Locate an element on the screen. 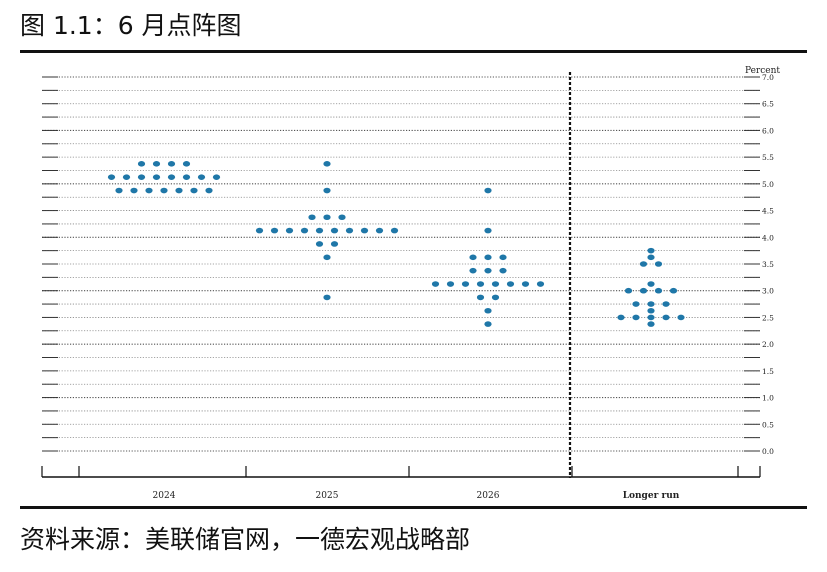 This screenshot has height=572, width=827. x-tick-label: Longer run is located at coordinates (651, 496).